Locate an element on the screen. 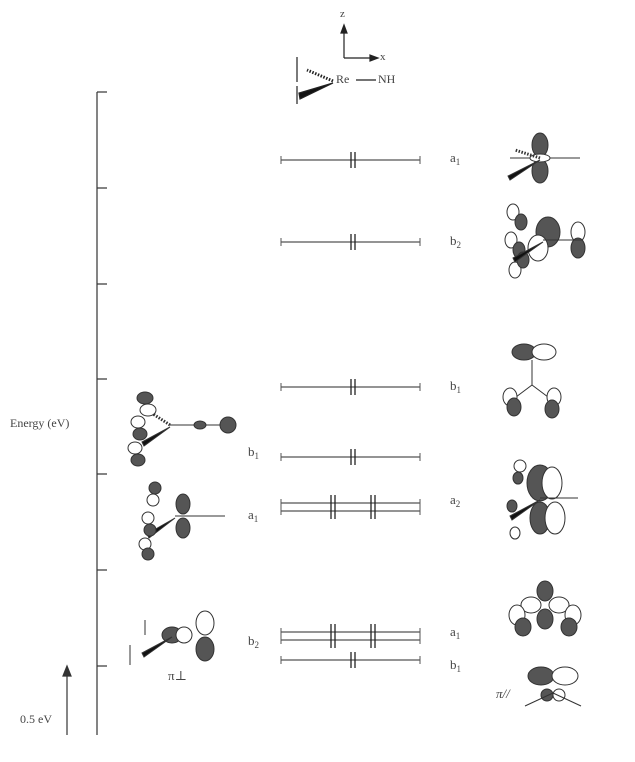  orbital-a1-left is located at coordinates (181, 521).